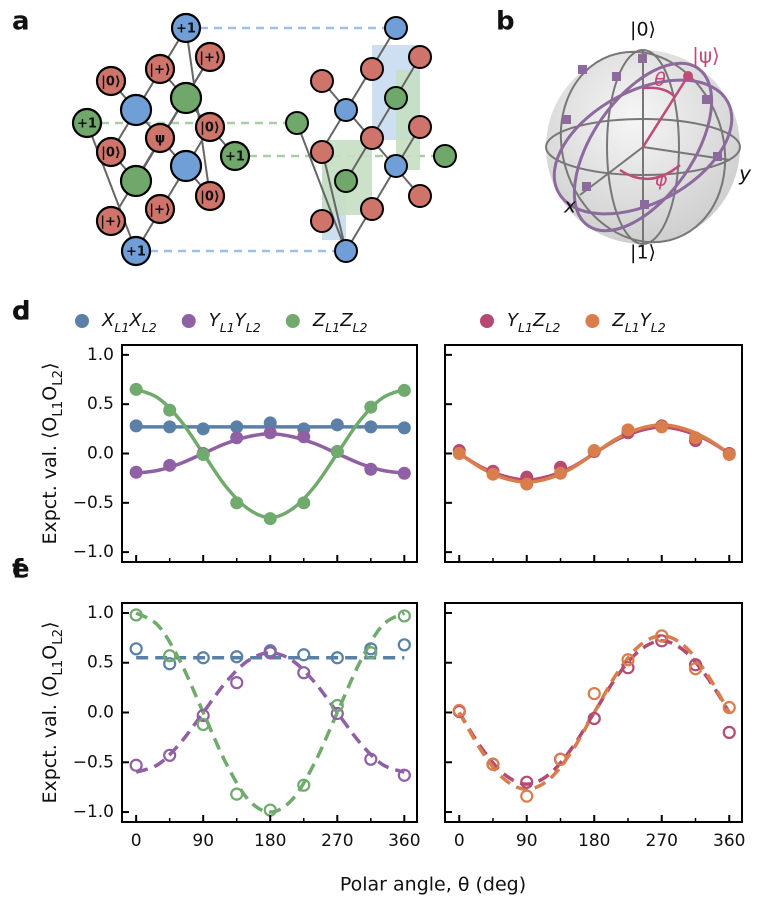  I want to click on plot-frame, so click(269, 453).